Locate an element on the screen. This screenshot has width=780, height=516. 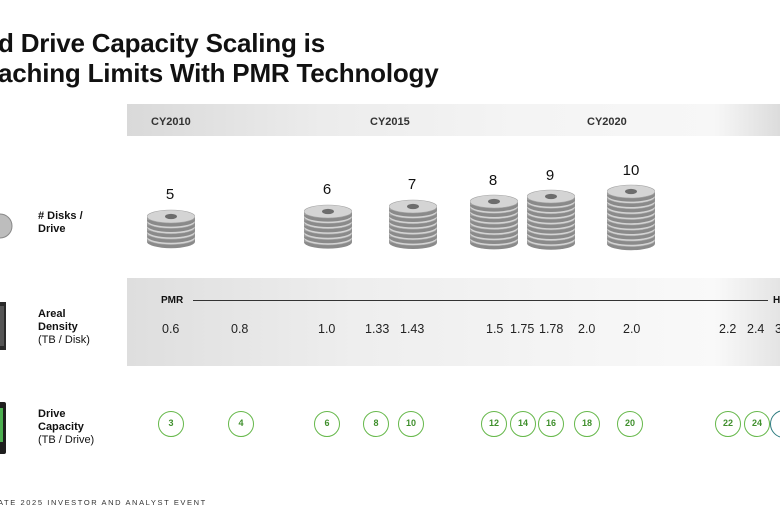
density-label-line1: Areal is located at coordinates (52, 314).